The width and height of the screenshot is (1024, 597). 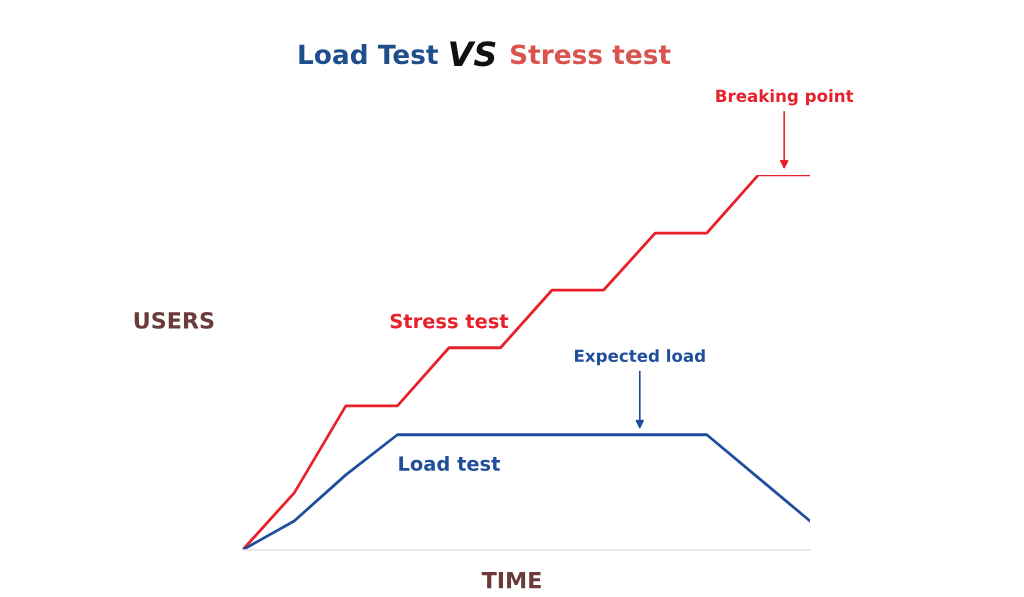 I want to click on x-axis-title: TIME, so click(x=511, y=580).